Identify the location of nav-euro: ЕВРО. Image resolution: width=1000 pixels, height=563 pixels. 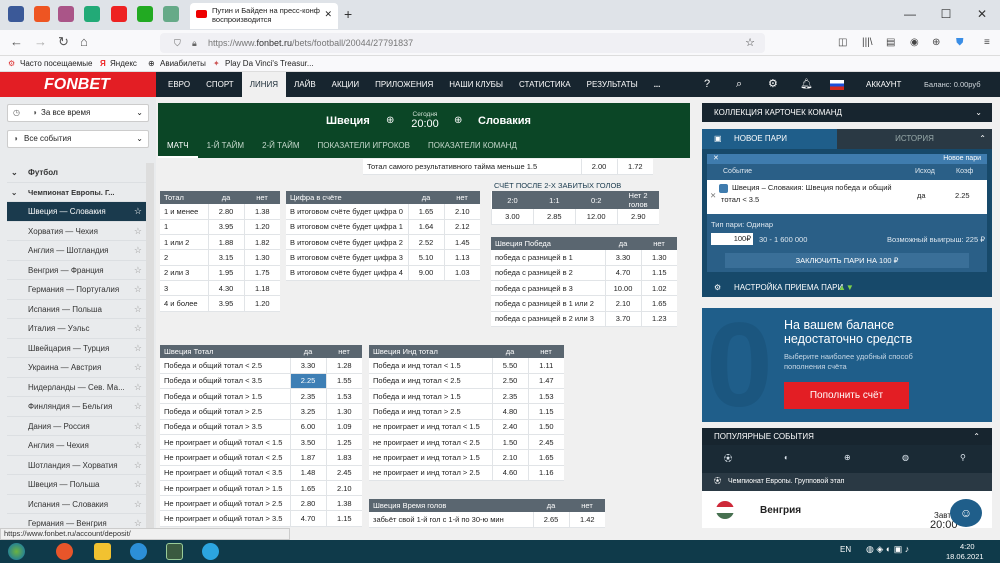
(179, 84).